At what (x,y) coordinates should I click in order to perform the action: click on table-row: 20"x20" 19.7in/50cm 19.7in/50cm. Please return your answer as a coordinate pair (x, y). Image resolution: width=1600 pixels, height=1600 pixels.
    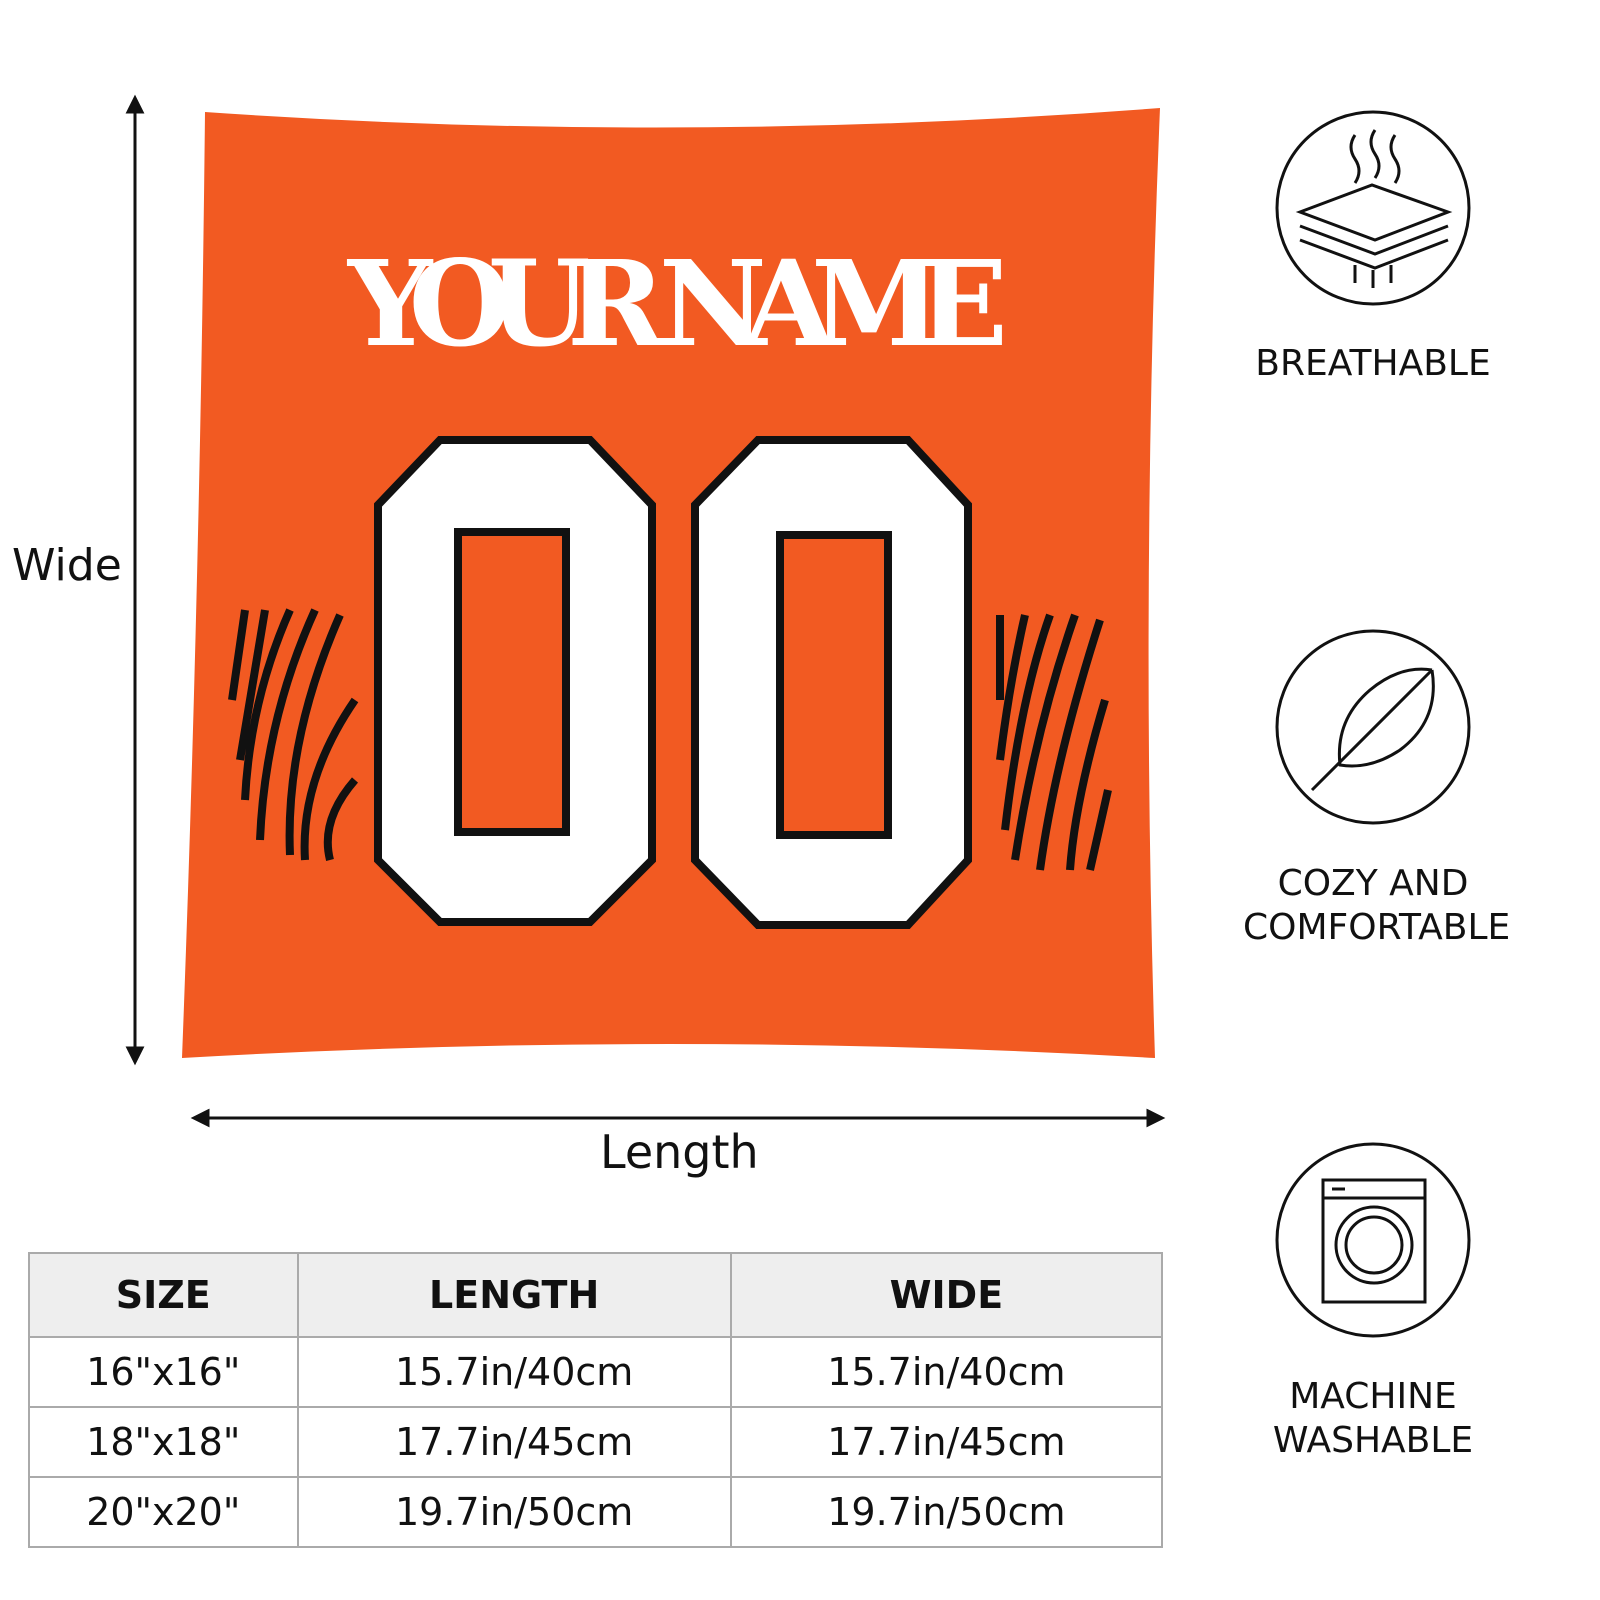
    Looking at the image, I should click on (596, 1512).